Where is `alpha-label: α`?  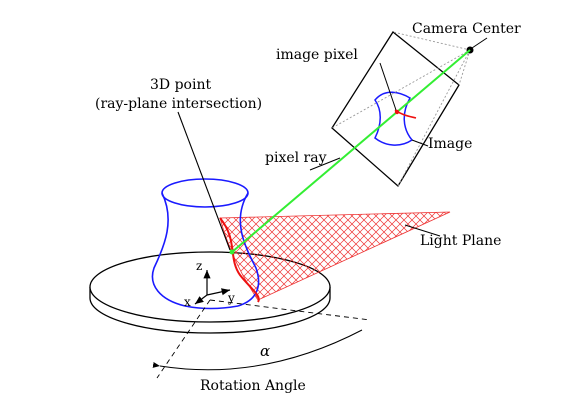 alpha-label: α is located at coordinates (265, 351).